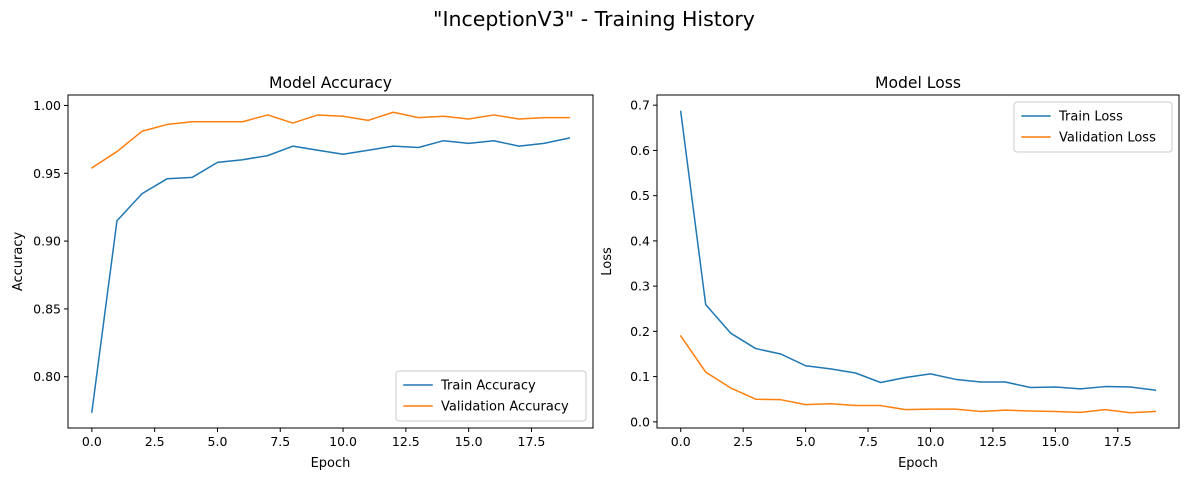  Describe the element at coordinates (155, 441) in the screenshot. I see `accuracy-x-tick-label: 2.5` at that location.